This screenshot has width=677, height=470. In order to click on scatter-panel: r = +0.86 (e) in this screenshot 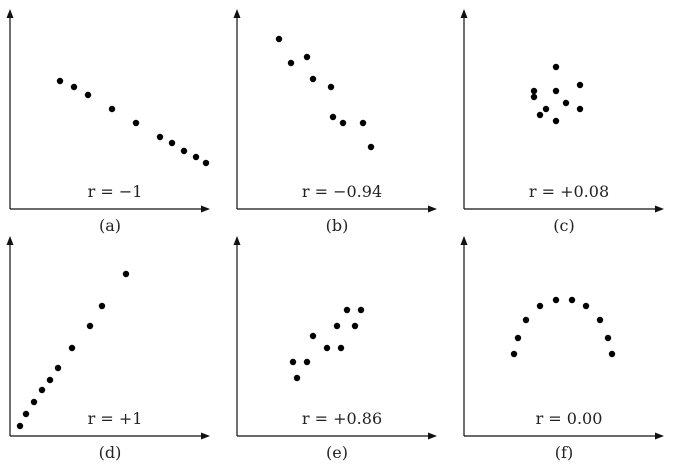, I will do `click(335, 349)`.